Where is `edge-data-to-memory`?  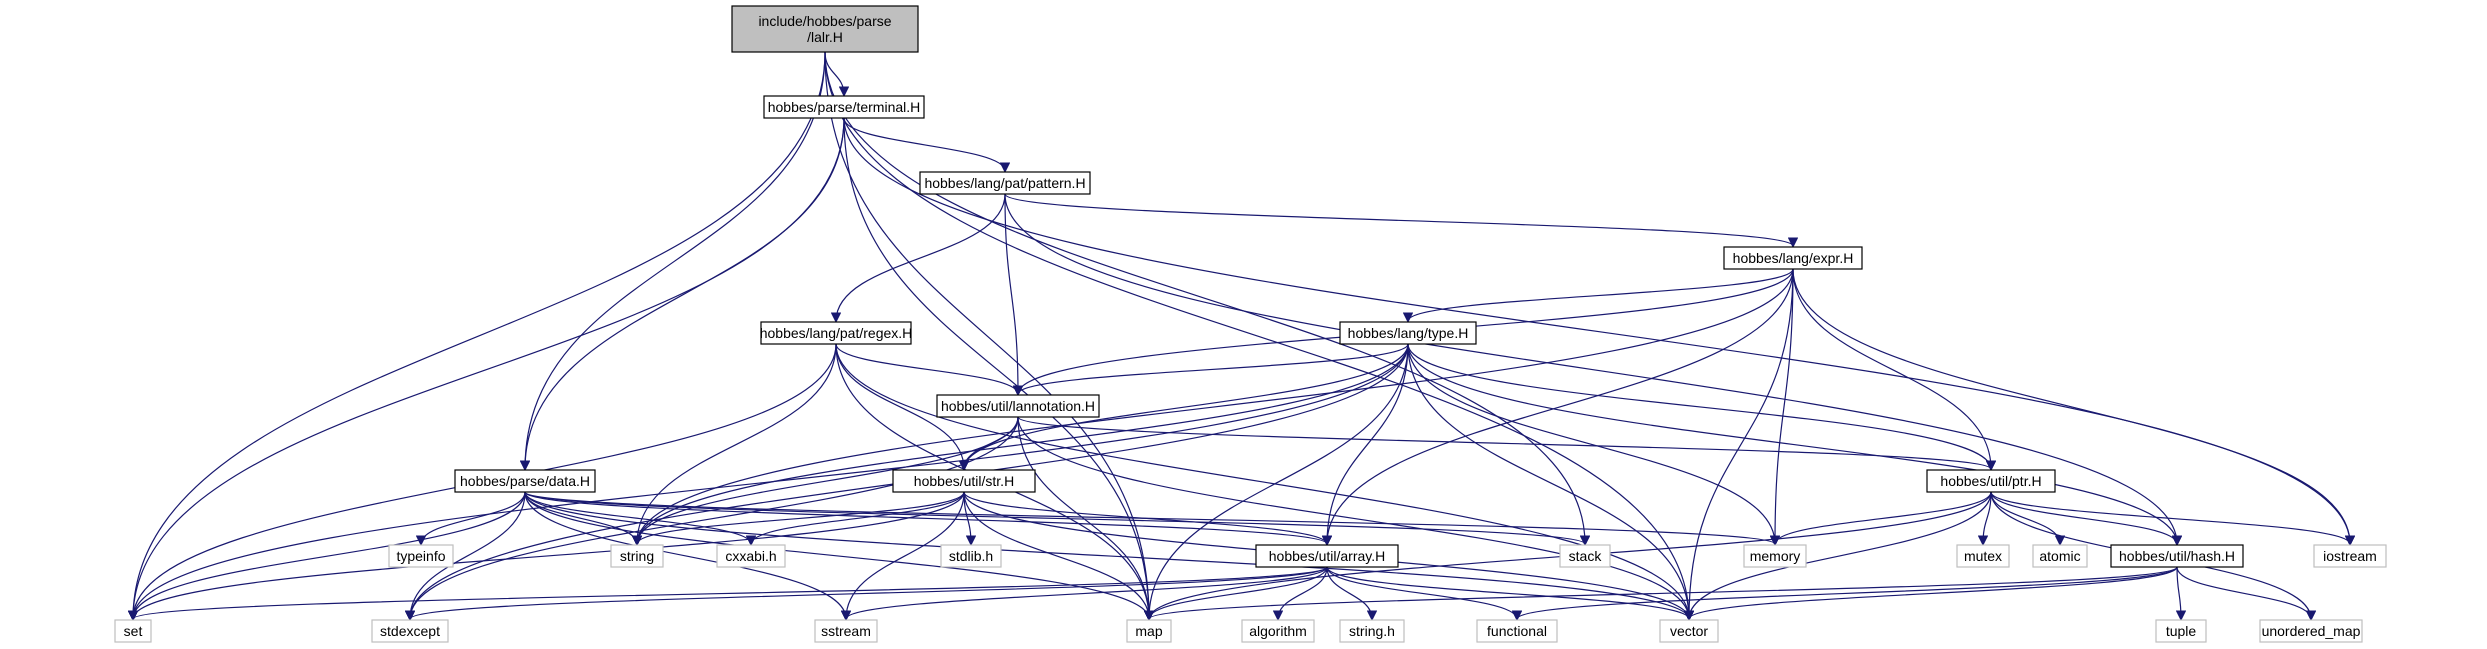 edge-data-to-memory is located at coordinates (1149, 517).